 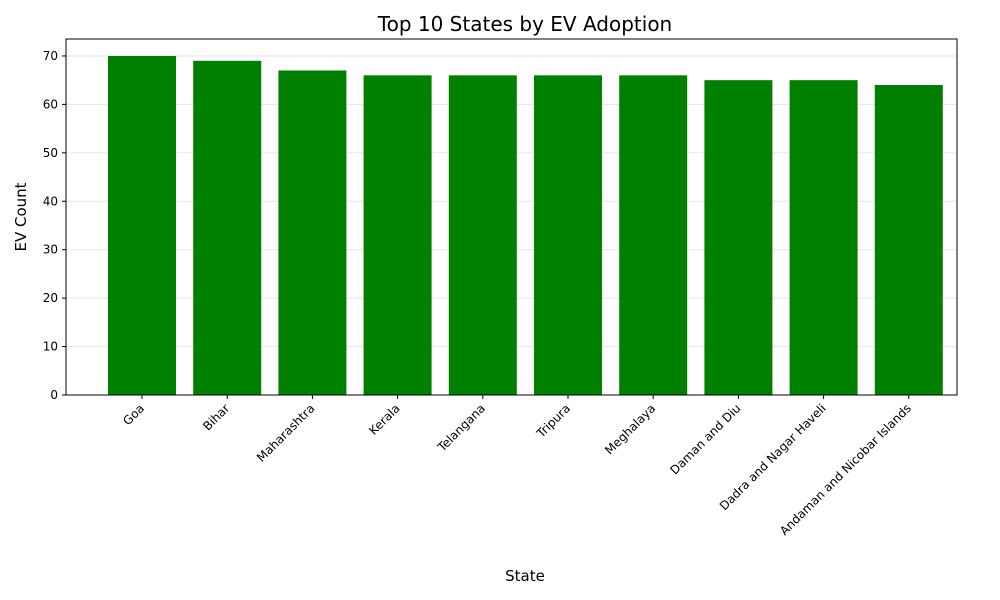 I want to click on x-tick-label: Kerala, so click(x=384, y=419).